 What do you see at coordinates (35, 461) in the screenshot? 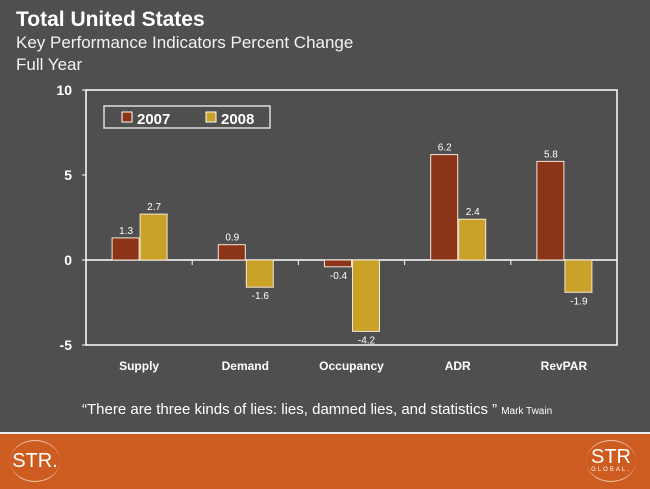
I see `str-logo-left: STR.` at bounding box center [35, 461].